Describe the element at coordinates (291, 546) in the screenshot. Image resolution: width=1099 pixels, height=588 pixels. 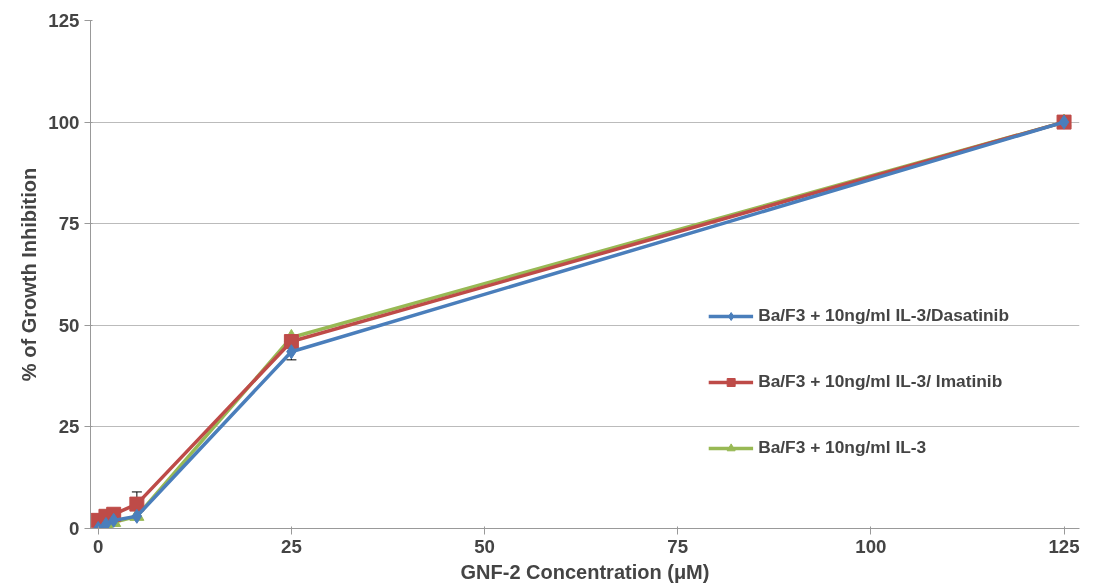
I see `x-tick-label: 25` at that location.